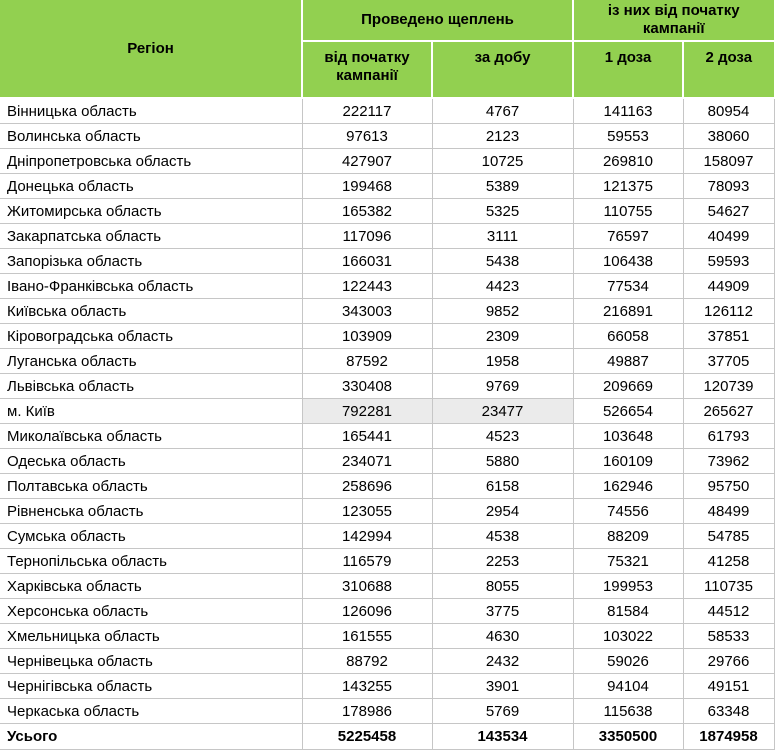 This screenshot has height=750, width=780. What do you see at coordinates (628, 386) in the screenshot?
I see `value-cell: 209669` at bounding box center [628, 386].